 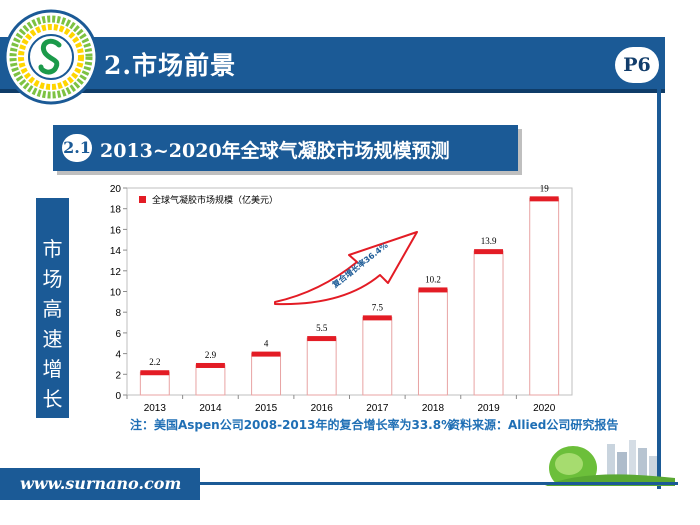 What do you see at coordinates (322, 408) in the screenshot?
I see `x-tick-label: 2016` at bounding box center [322, 408].